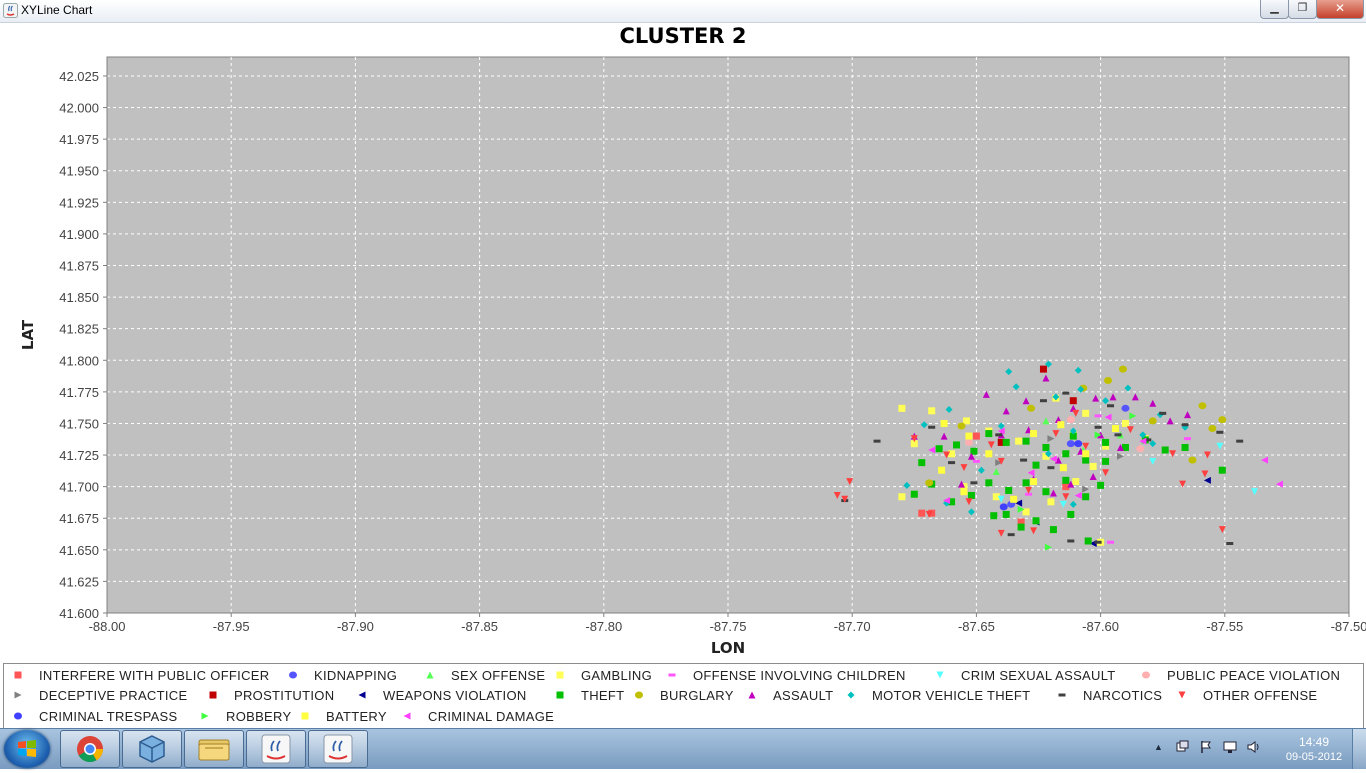 Image resolution: width=1366 pixels, height=773 pixels. What do you see at coordinates (1206, 747) in the screenshot?
I see `action-center-flag-icon` at bounding box center [1206, 747].